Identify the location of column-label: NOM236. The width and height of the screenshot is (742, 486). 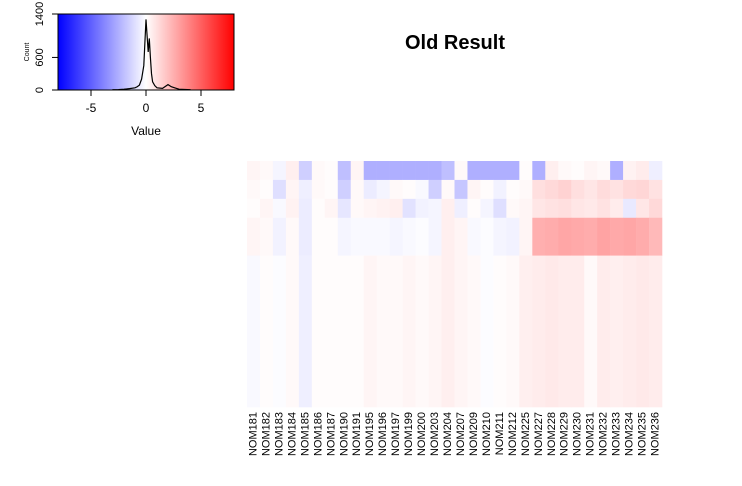
(656, 434).